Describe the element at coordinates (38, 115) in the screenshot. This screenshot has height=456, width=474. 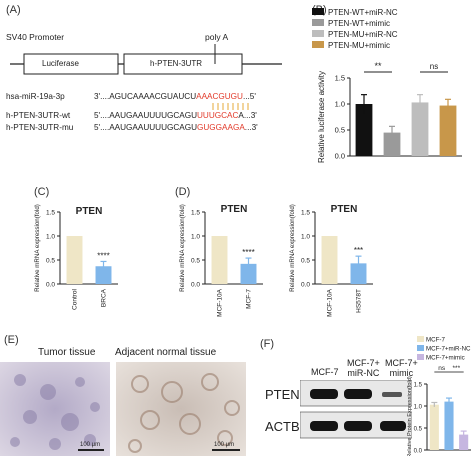
I see `wt-name: h-PTEN-3UTR-wt` at that location.